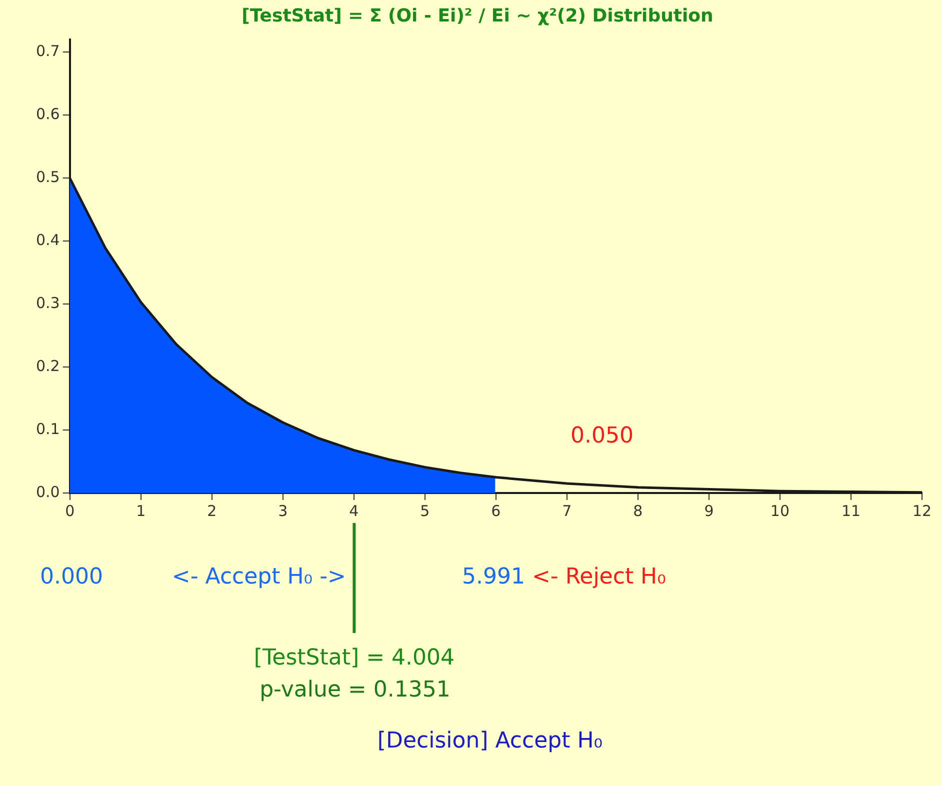  I want to click on x-tick-label: 3, so click(283, 511).